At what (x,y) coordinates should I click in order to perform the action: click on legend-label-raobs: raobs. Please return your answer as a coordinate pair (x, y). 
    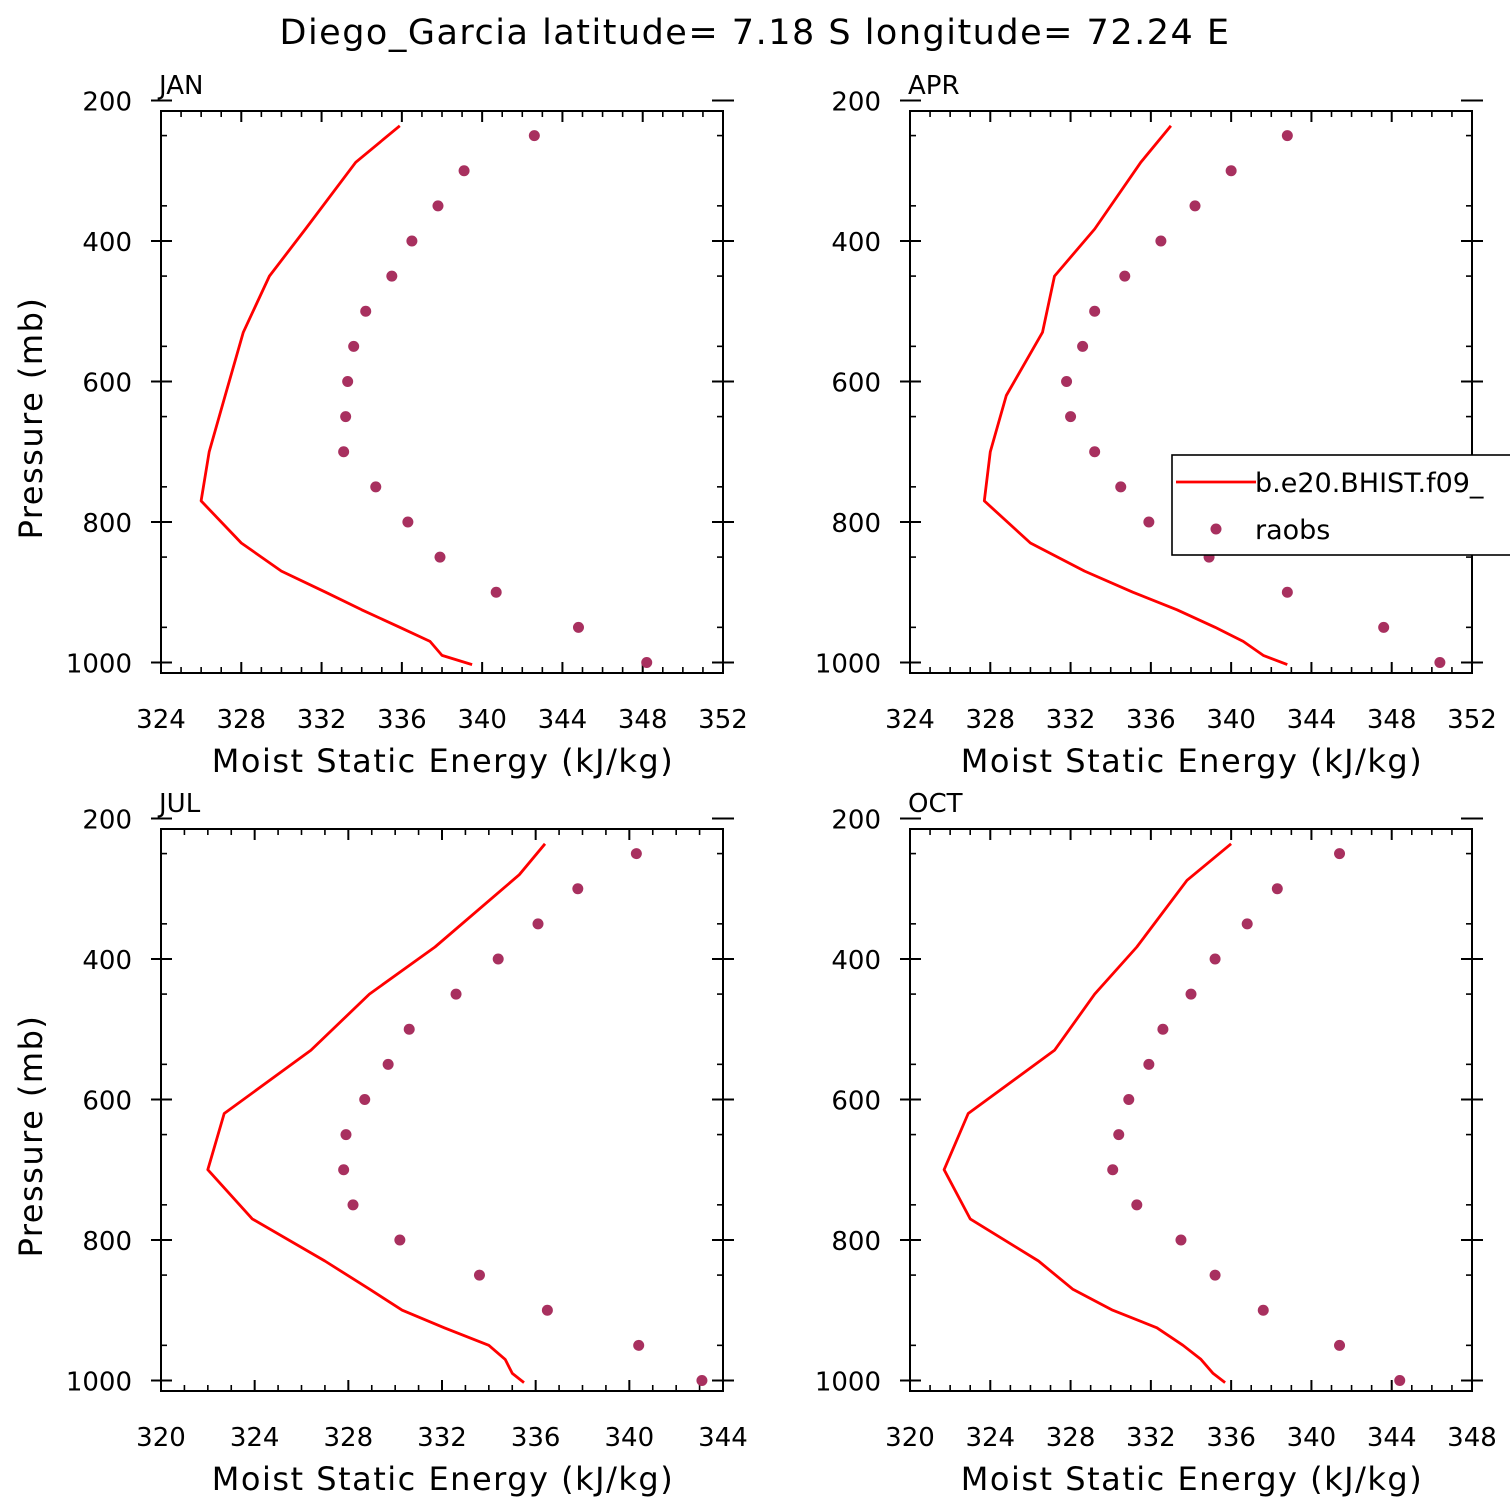
    Looking at the image, I should click on (1292, 530).